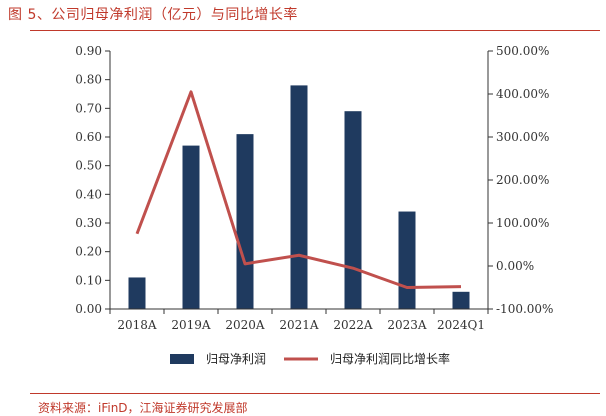 Image resolution: width=606 pixels, height=416 pixels. Describe the element at coordinates (299, 325) in the screenshot. I see `x-tick-label: 2021A` at that location.